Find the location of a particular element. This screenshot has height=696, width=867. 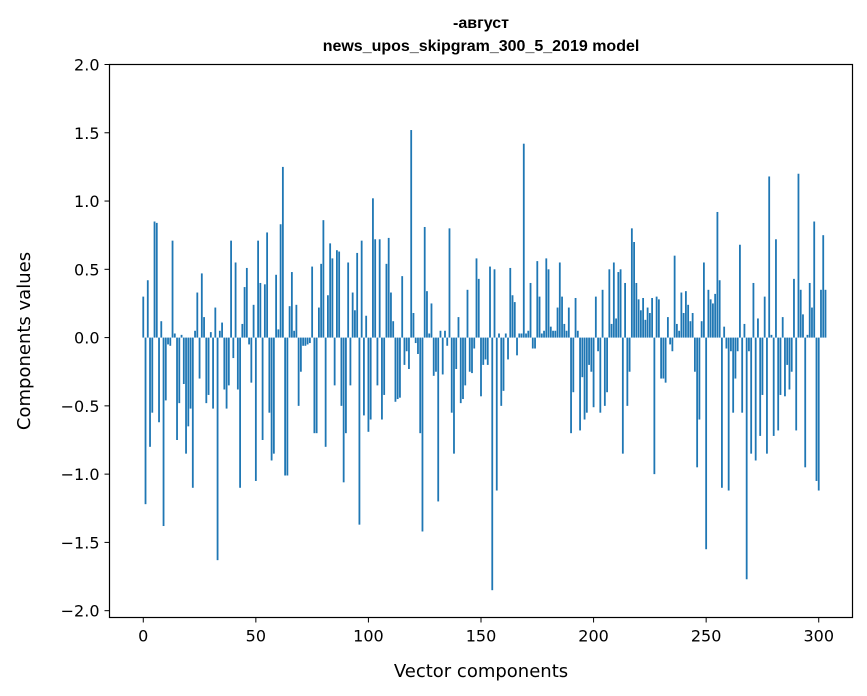

chart-title: -август is located at coordinates (481, 23).